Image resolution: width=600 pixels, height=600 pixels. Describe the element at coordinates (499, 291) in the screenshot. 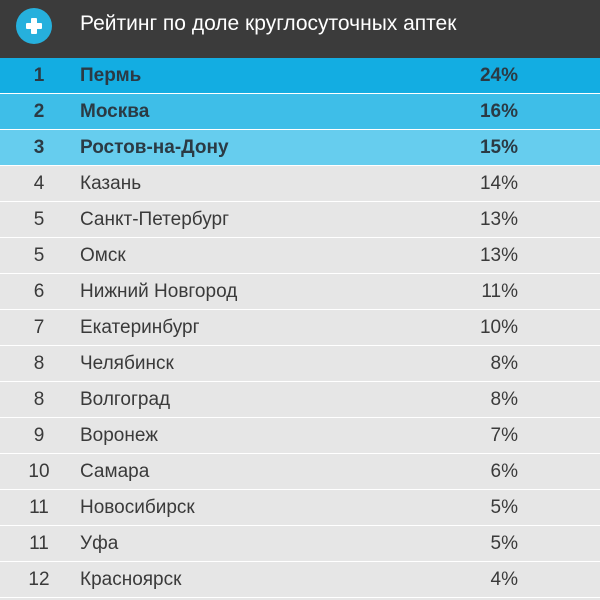

I see `share-cell: 11%` at that location.